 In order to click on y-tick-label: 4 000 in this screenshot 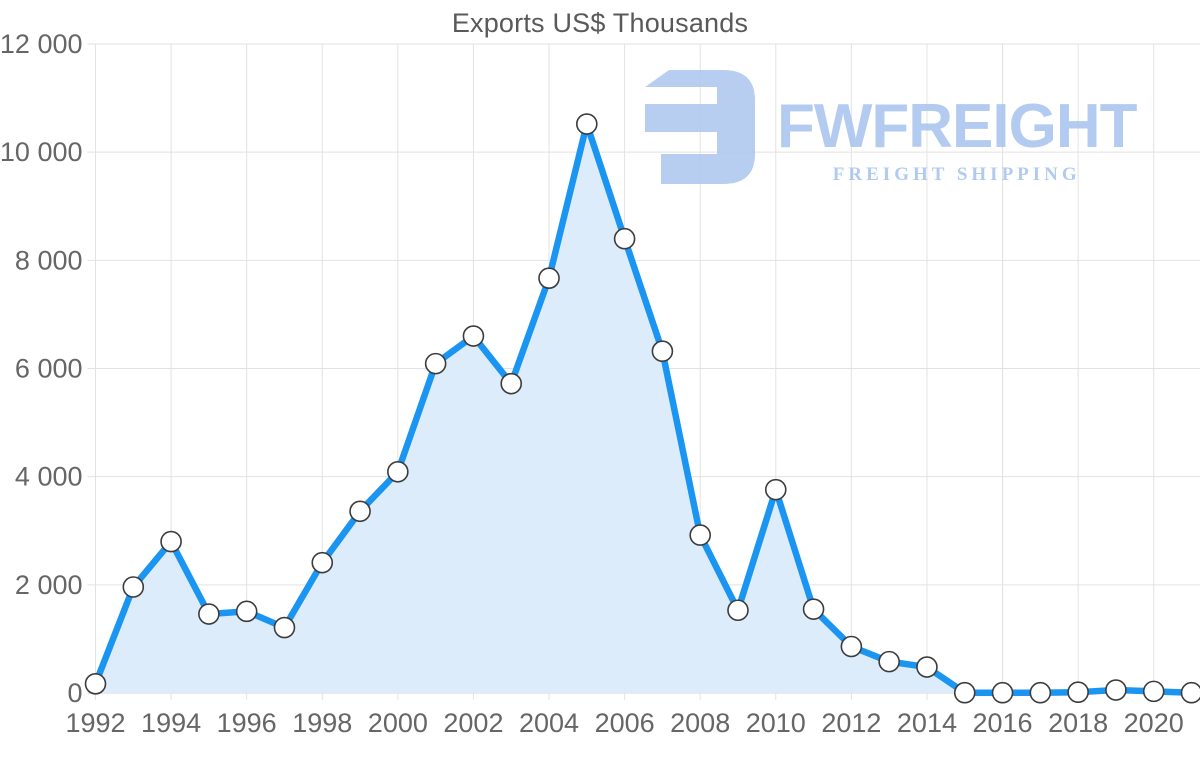, I will do `click(49, 477)`.